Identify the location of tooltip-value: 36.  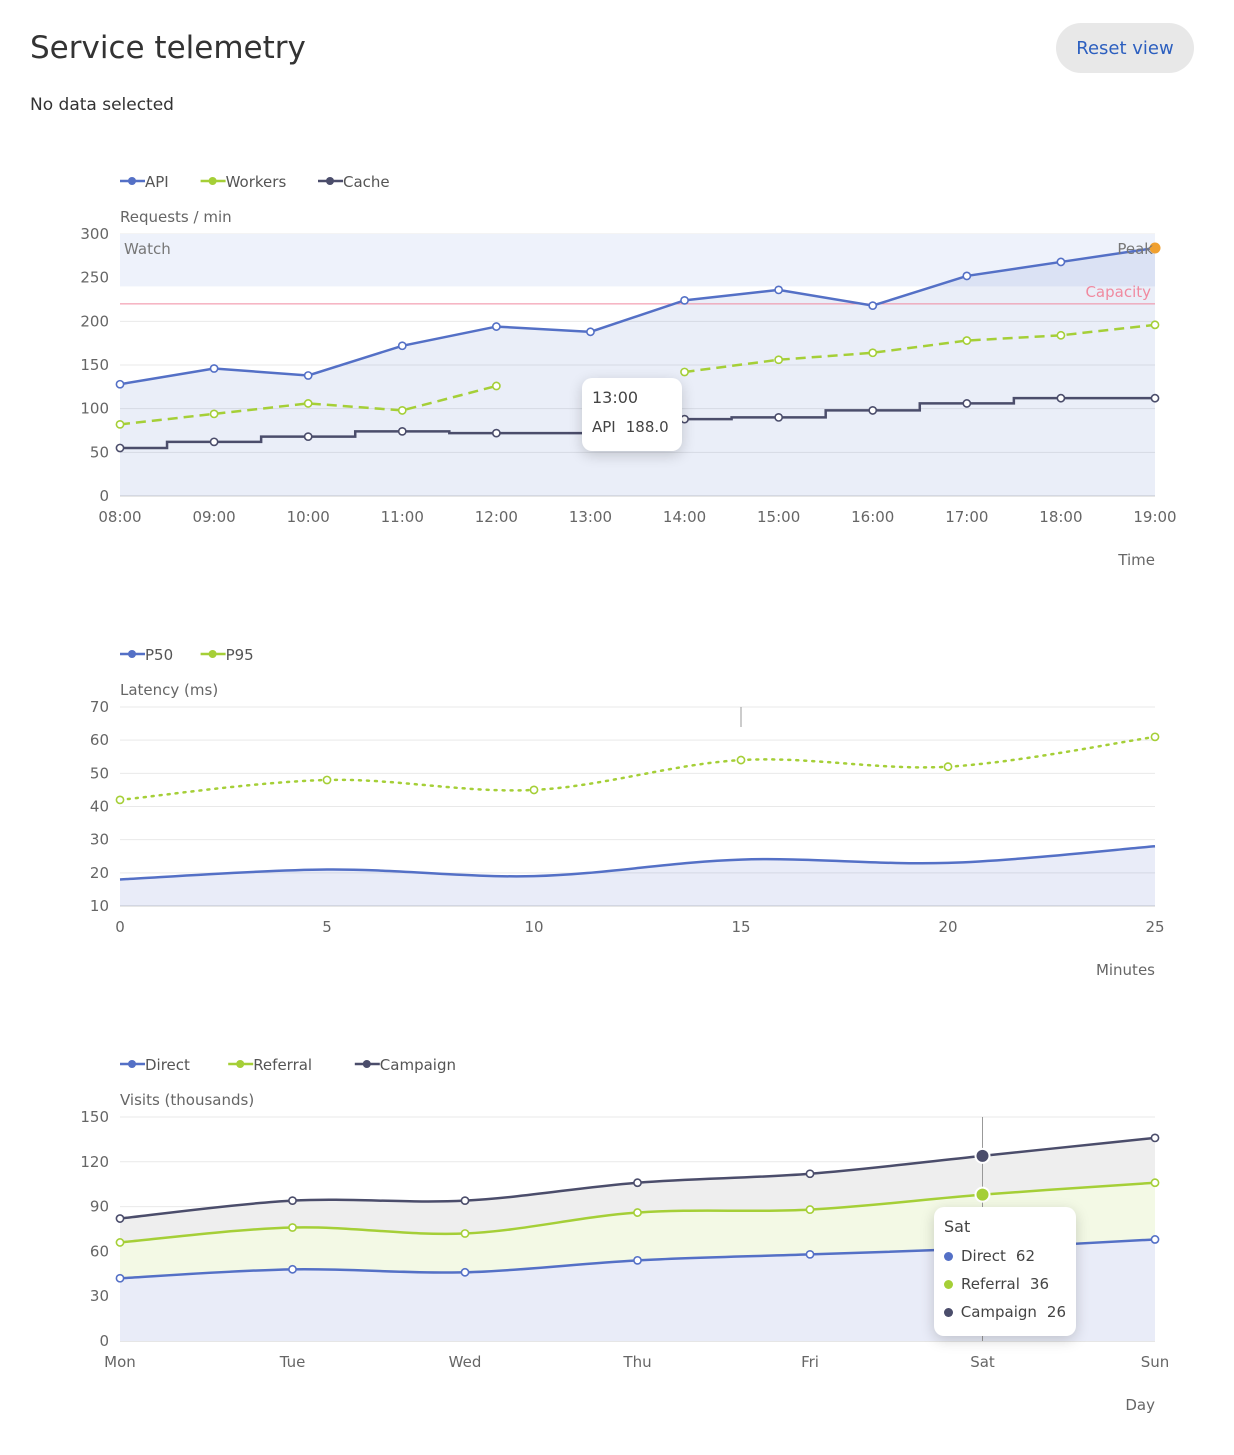
(1039, 1284).